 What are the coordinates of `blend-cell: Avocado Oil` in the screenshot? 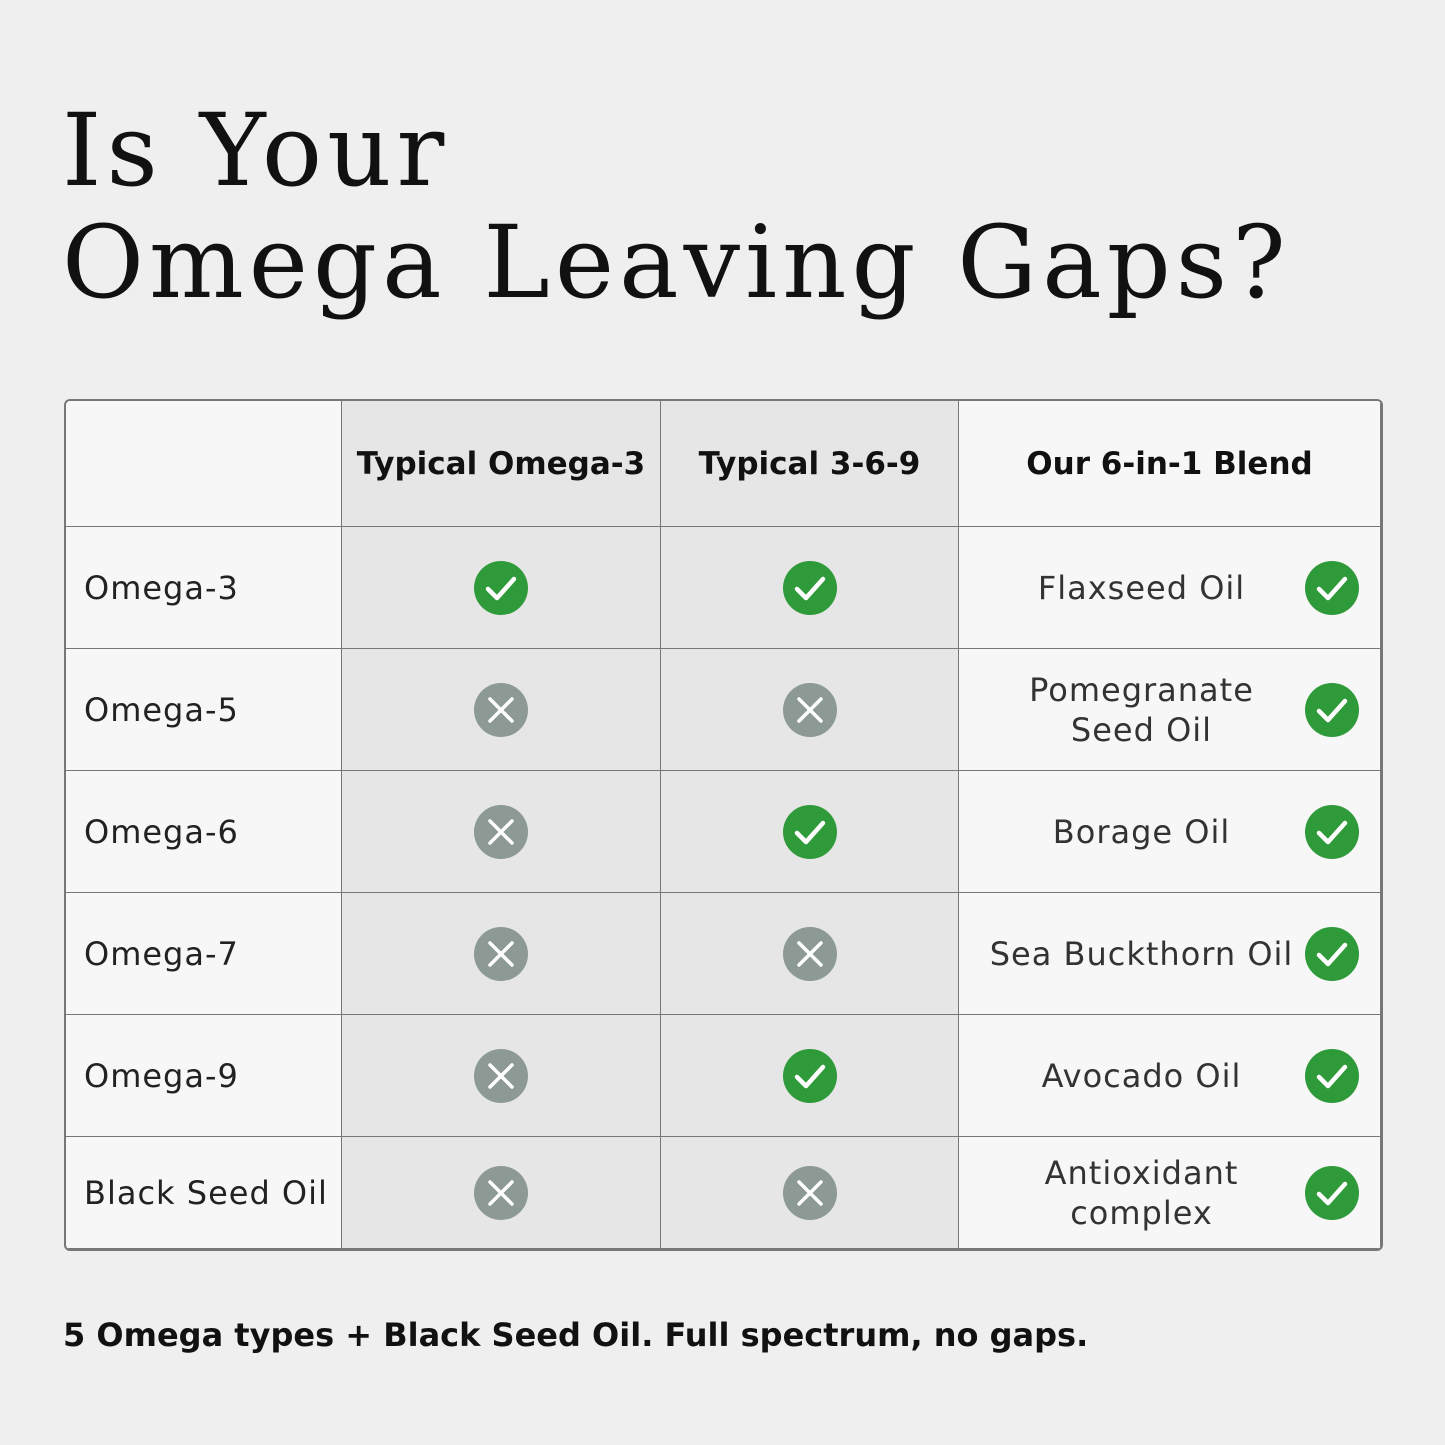 It's located at (1170, 1076).